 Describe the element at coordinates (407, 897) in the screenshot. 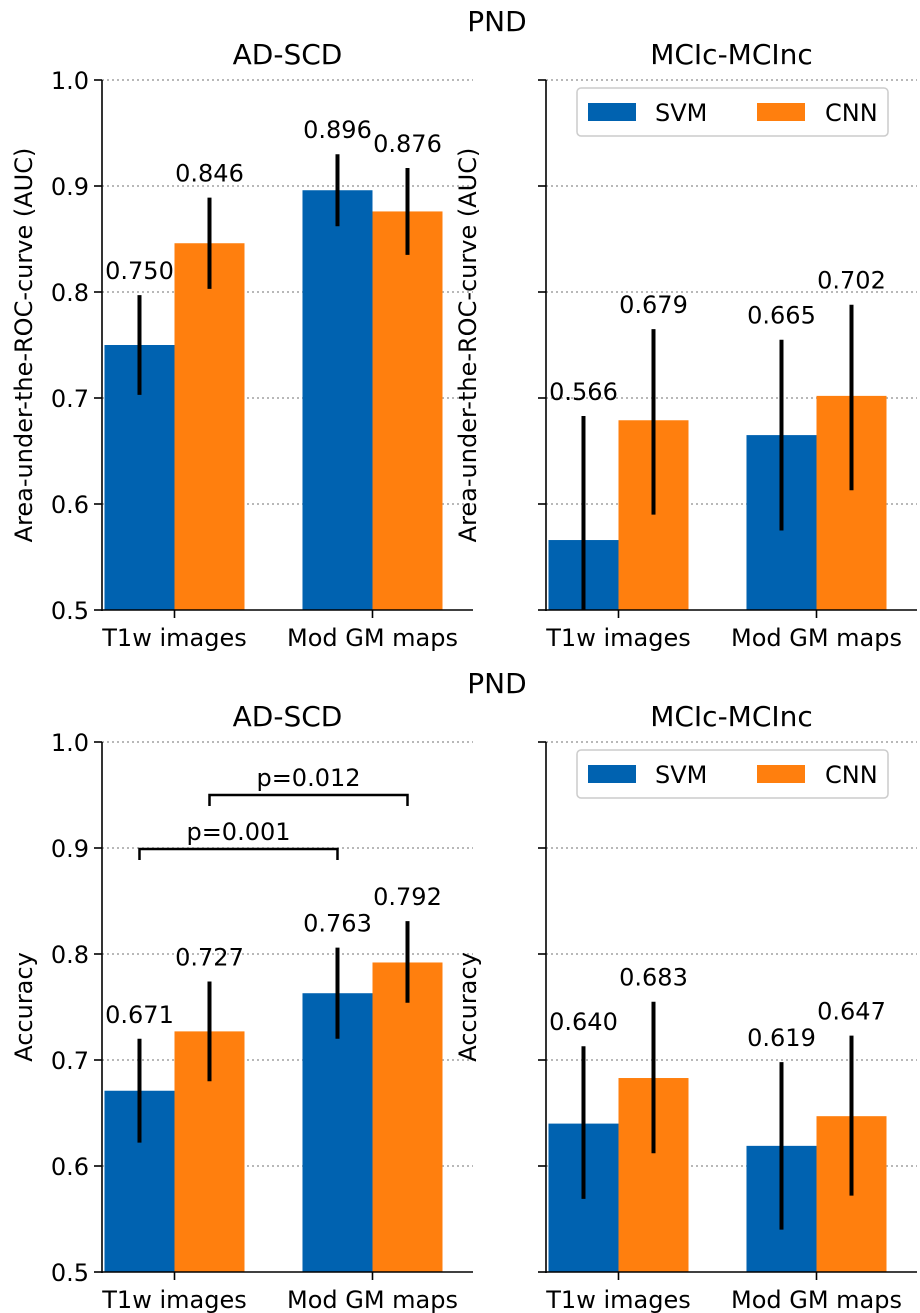

I see `data-label: 0.792` at that location.